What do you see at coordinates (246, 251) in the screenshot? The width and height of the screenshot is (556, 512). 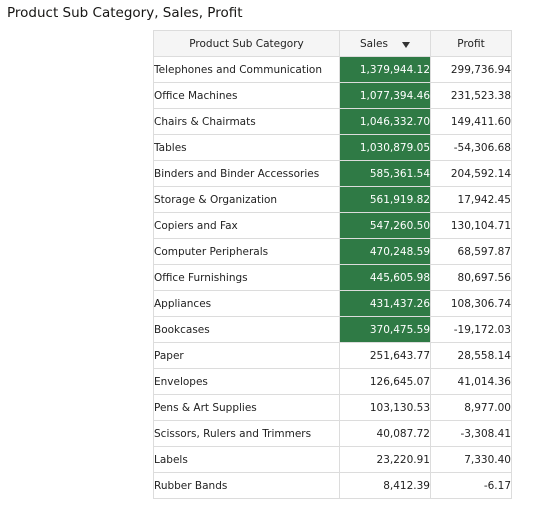 I see `cell-product-sub-category: Computer Peripherals` at bounding box center [246, 251].